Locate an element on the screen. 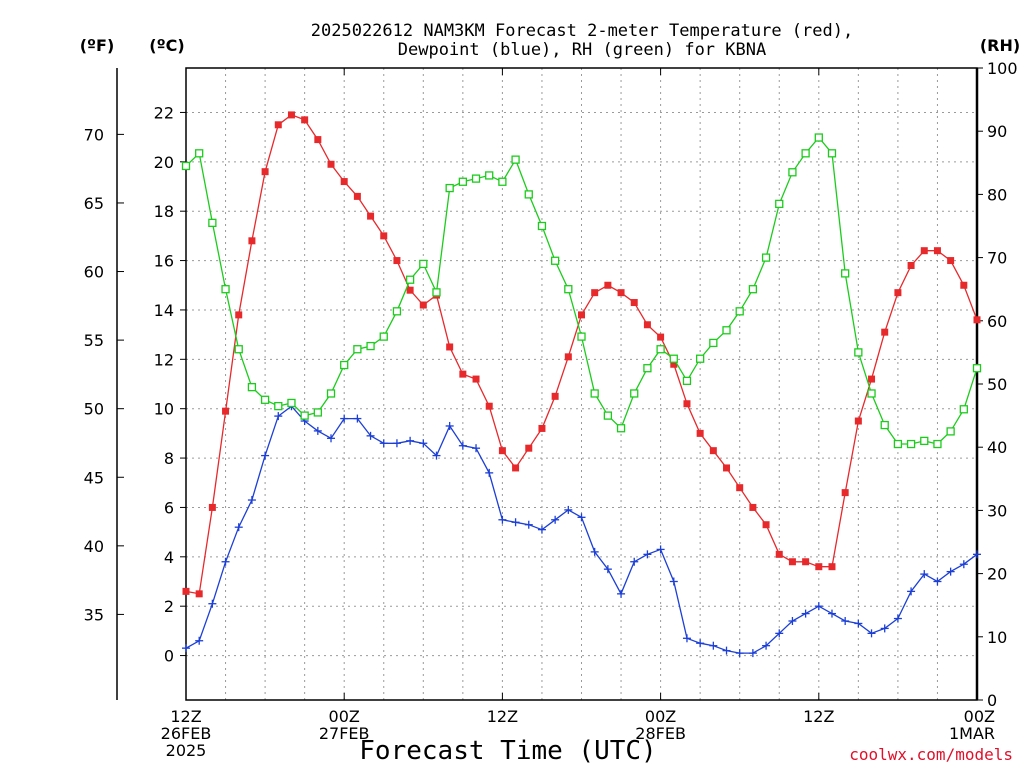  rh-tick-label: 60 is located at coordinates (997, 321).